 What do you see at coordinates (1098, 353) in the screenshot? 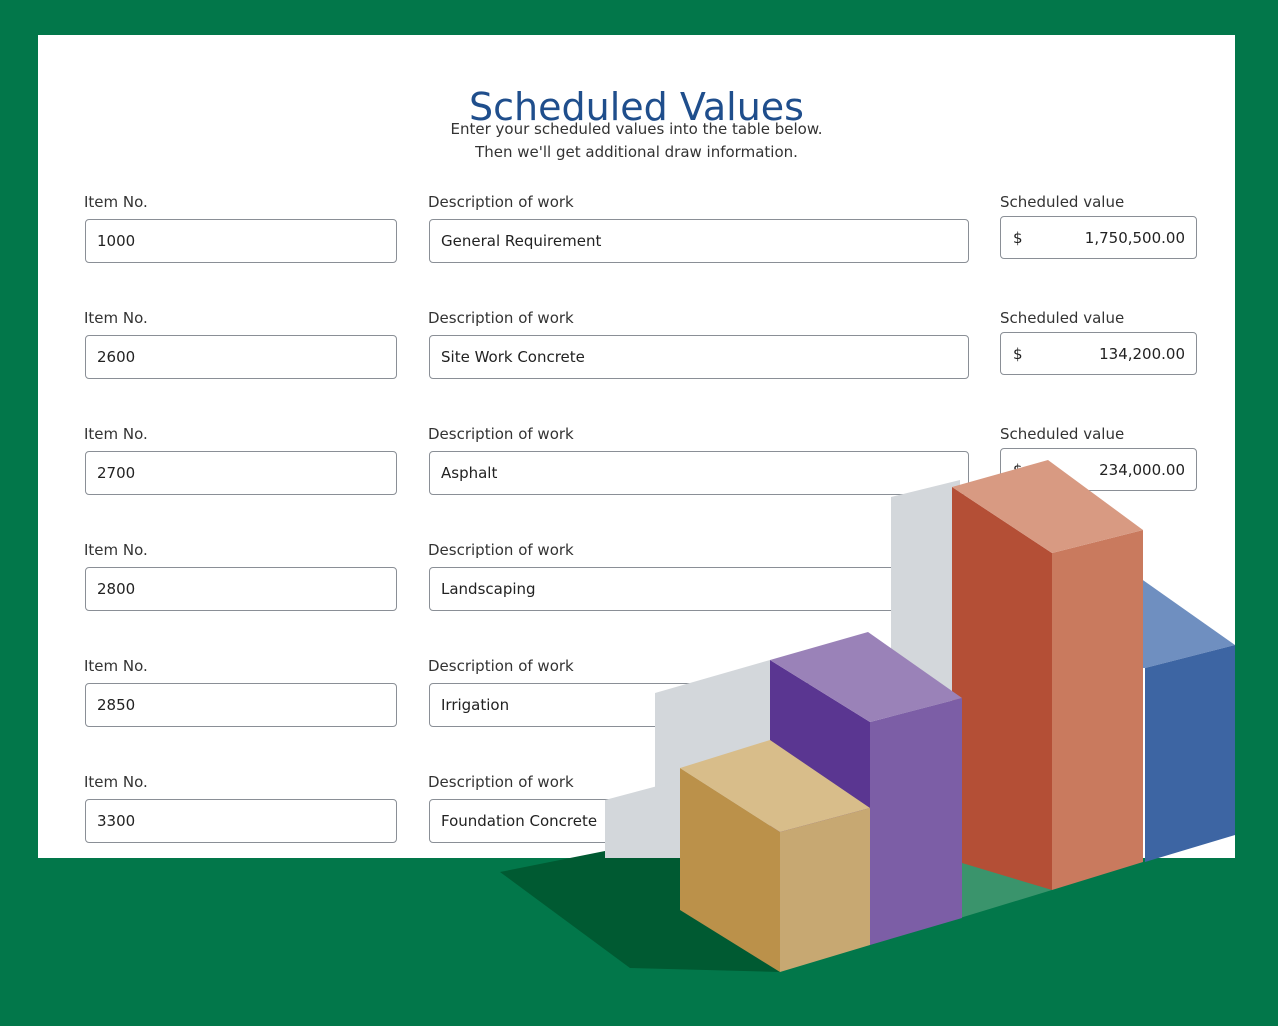
I see `value-input: $134,200.00` at bounding box center [1098, 353].